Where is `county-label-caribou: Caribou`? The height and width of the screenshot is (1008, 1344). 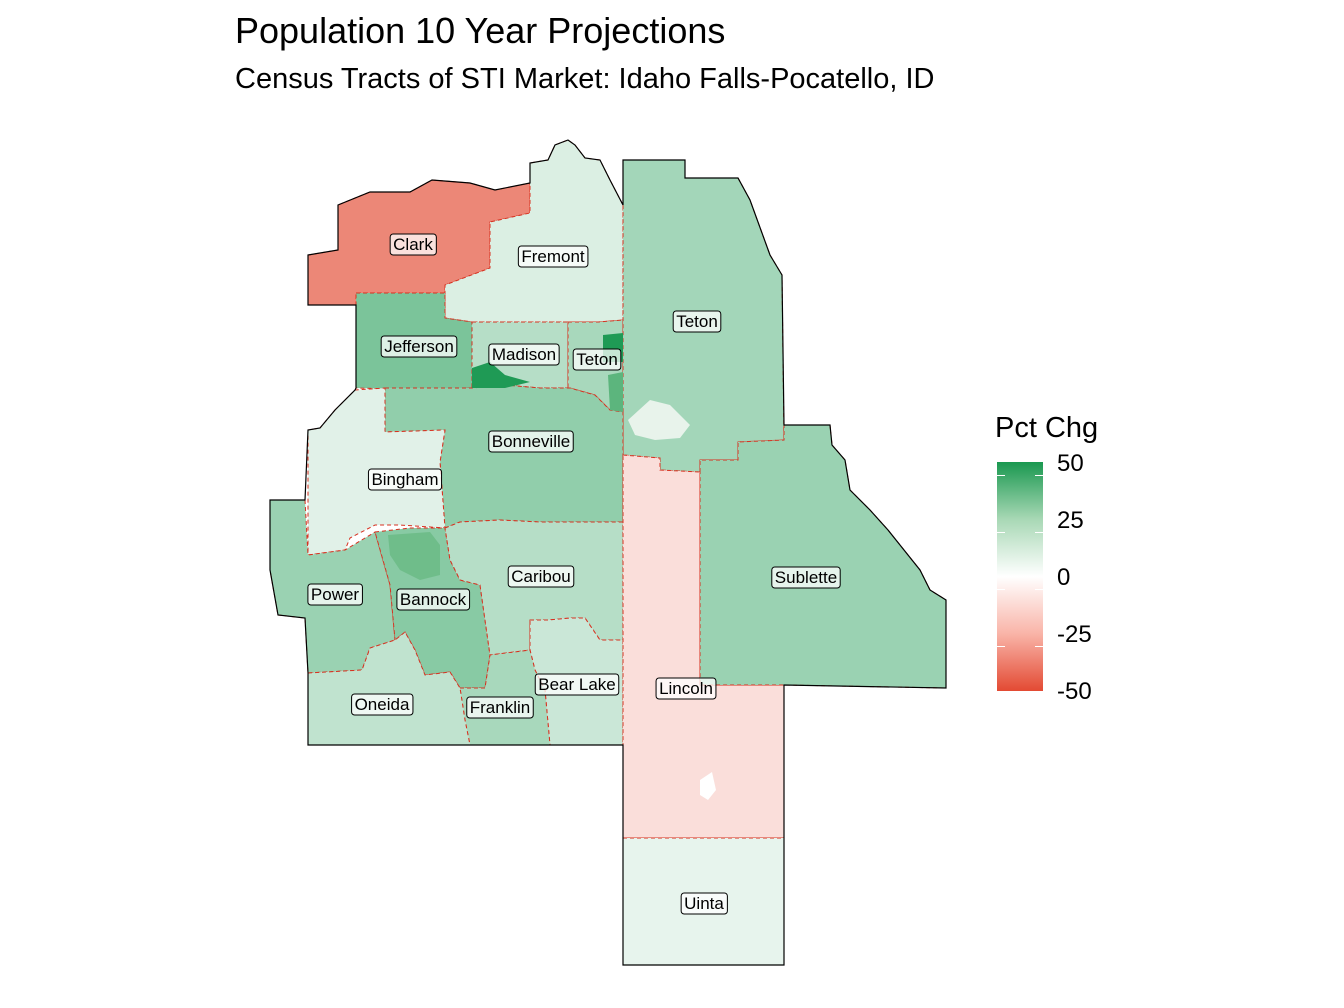
county-label-caribou: Caribou is located at coordinates (541, 576).